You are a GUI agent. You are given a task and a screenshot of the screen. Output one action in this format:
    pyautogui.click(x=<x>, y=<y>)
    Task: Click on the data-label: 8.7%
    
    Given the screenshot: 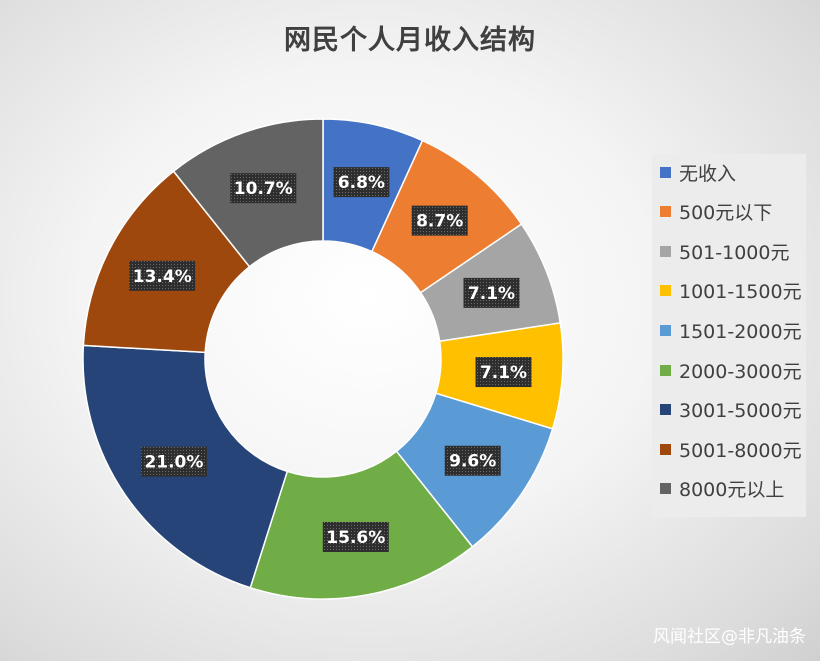 What is the action you would take?
    pyautogui.click(x=439, y=220)
    